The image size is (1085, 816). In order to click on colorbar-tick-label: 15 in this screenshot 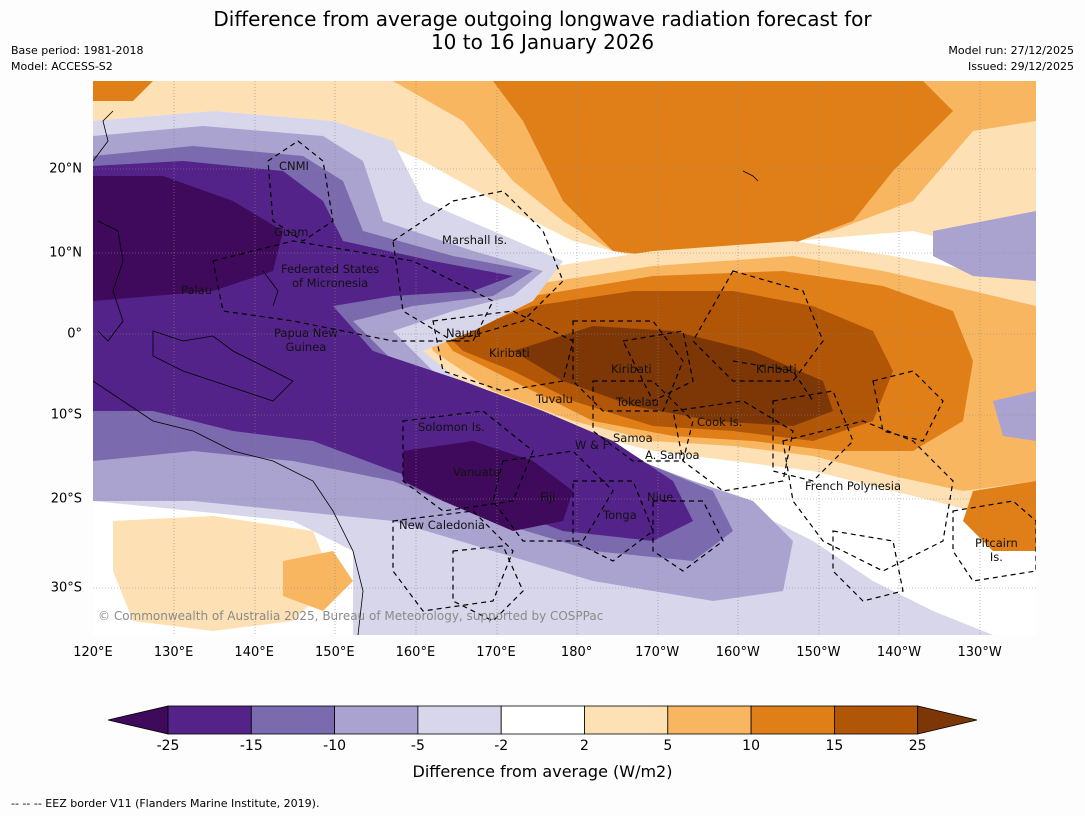, I will do `click(834, 746)`.